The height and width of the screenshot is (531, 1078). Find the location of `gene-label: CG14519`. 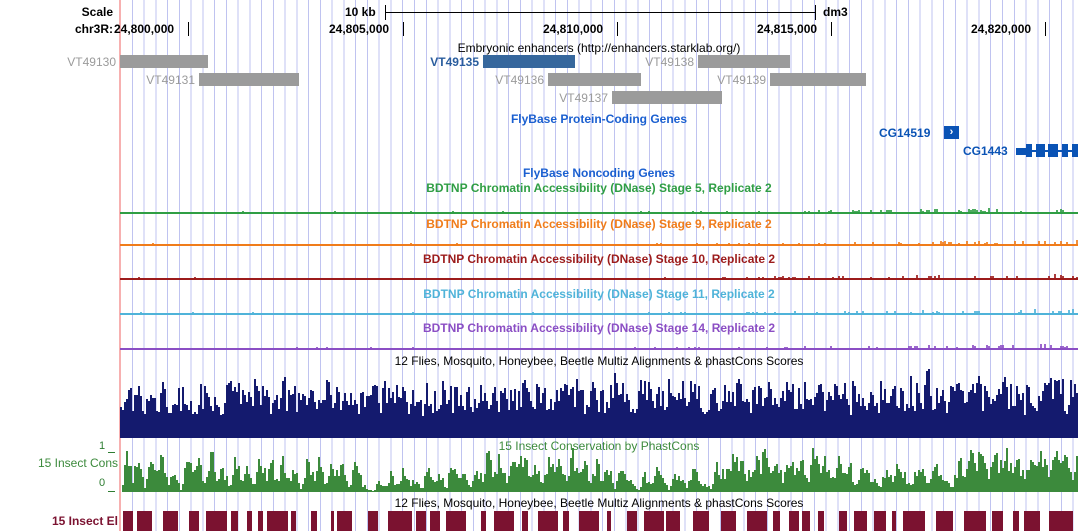

gene-label: CG14519 is located at coordinates (905, 133).